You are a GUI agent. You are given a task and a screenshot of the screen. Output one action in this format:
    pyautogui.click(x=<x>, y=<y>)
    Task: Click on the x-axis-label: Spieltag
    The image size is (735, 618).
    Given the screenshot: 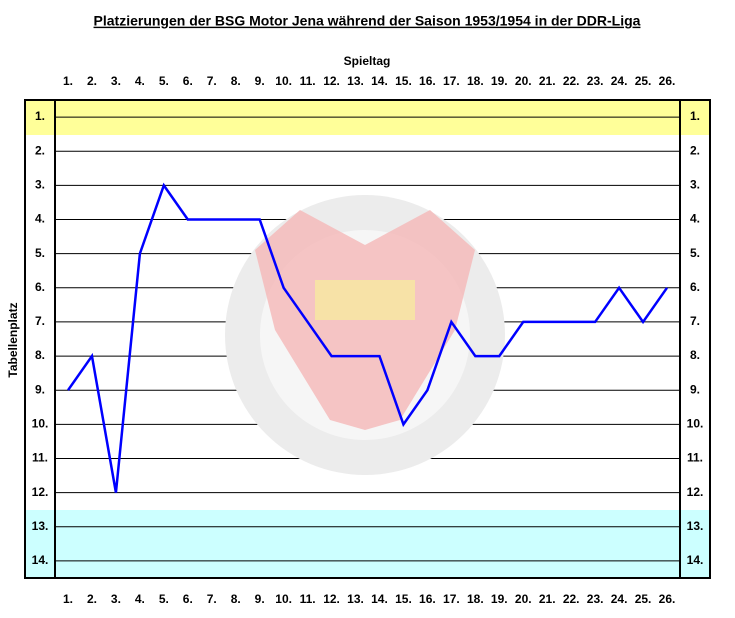 What is the action you would take?
    pyautogui.click(x=367, y=61)
    